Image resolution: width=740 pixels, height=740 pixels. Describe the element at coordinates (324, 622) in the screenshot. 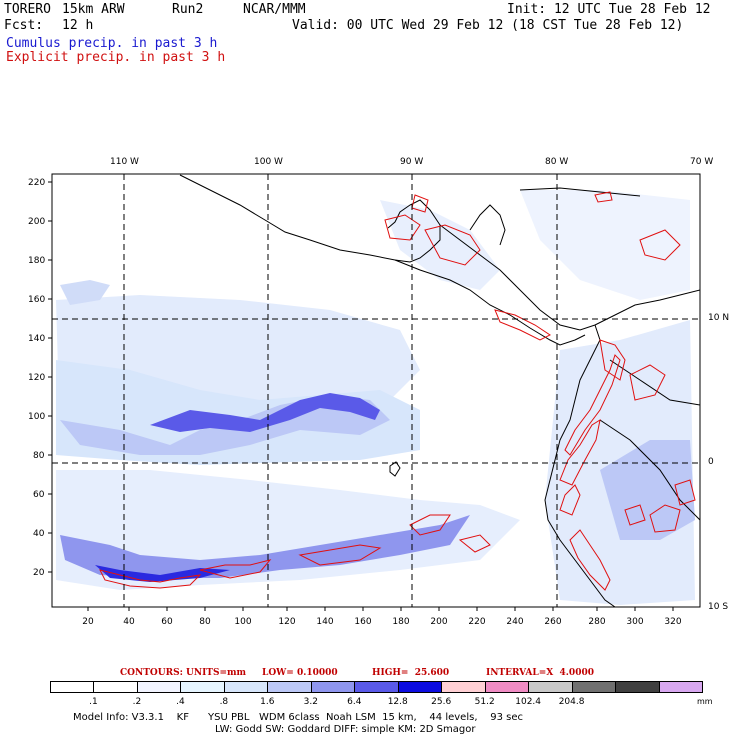

I see `x-tick-label: 140` at that location.